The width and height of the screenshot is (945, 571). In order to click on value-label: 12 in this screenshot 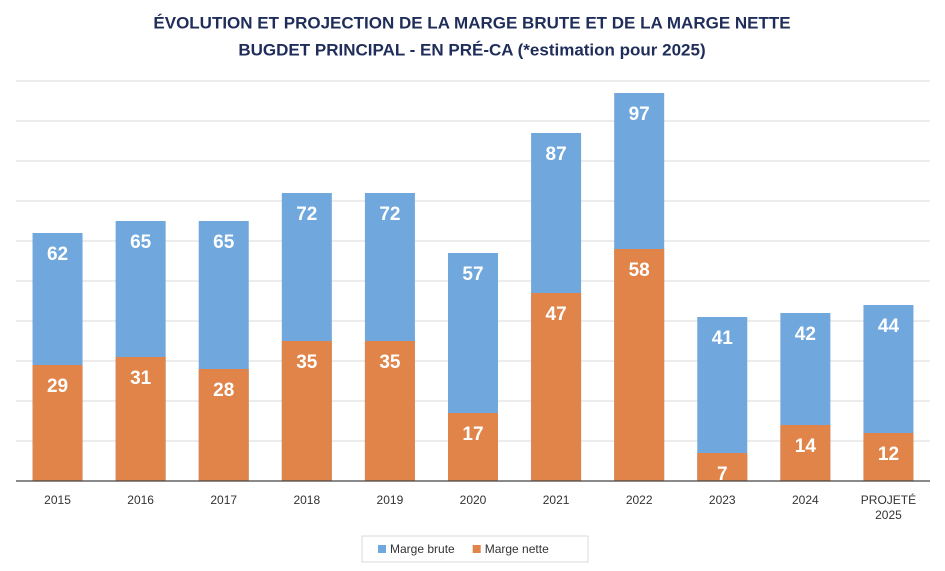, I will do `click(888, 454)`.